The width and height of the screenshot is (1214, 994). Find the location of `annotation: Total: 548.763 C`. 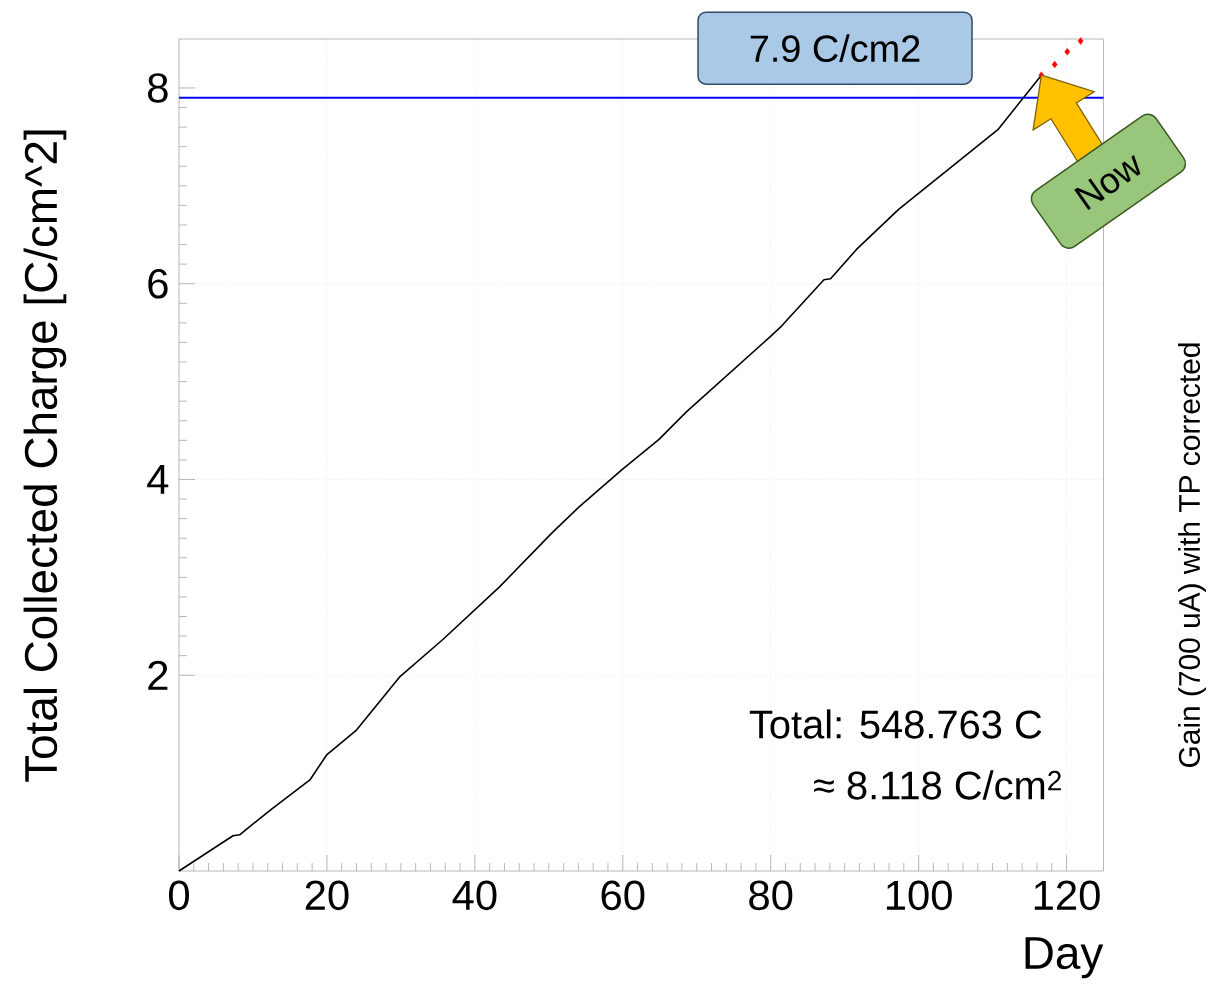

annotation: Total: 548.763 C is located at coordinates (895, 724).